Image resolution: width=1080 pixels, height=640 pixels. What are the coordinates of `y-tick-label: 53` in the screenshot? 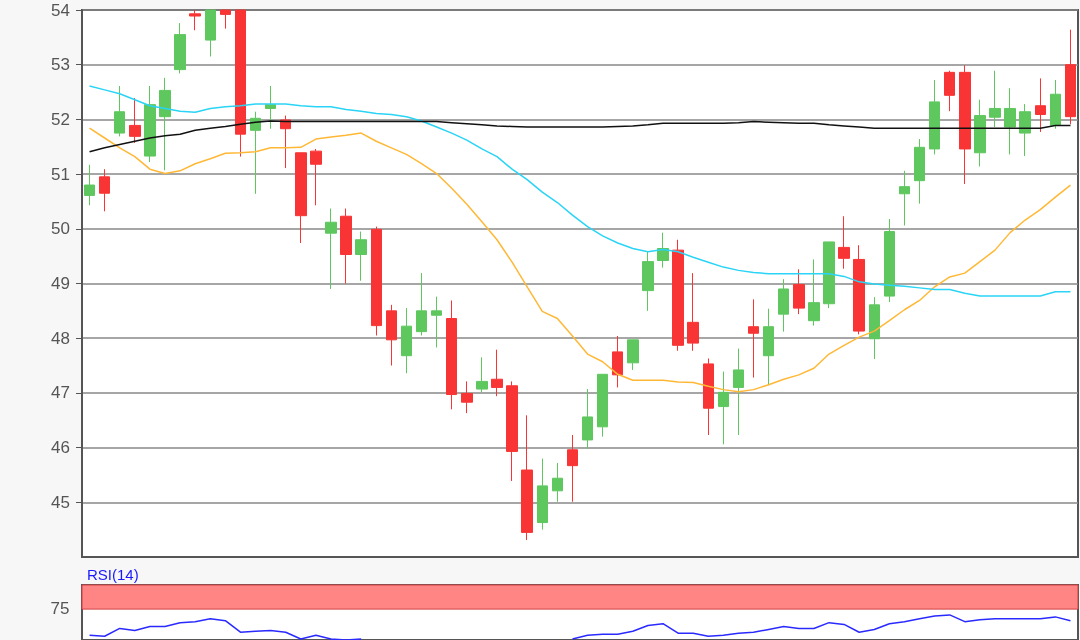 It's located at (60, 65).